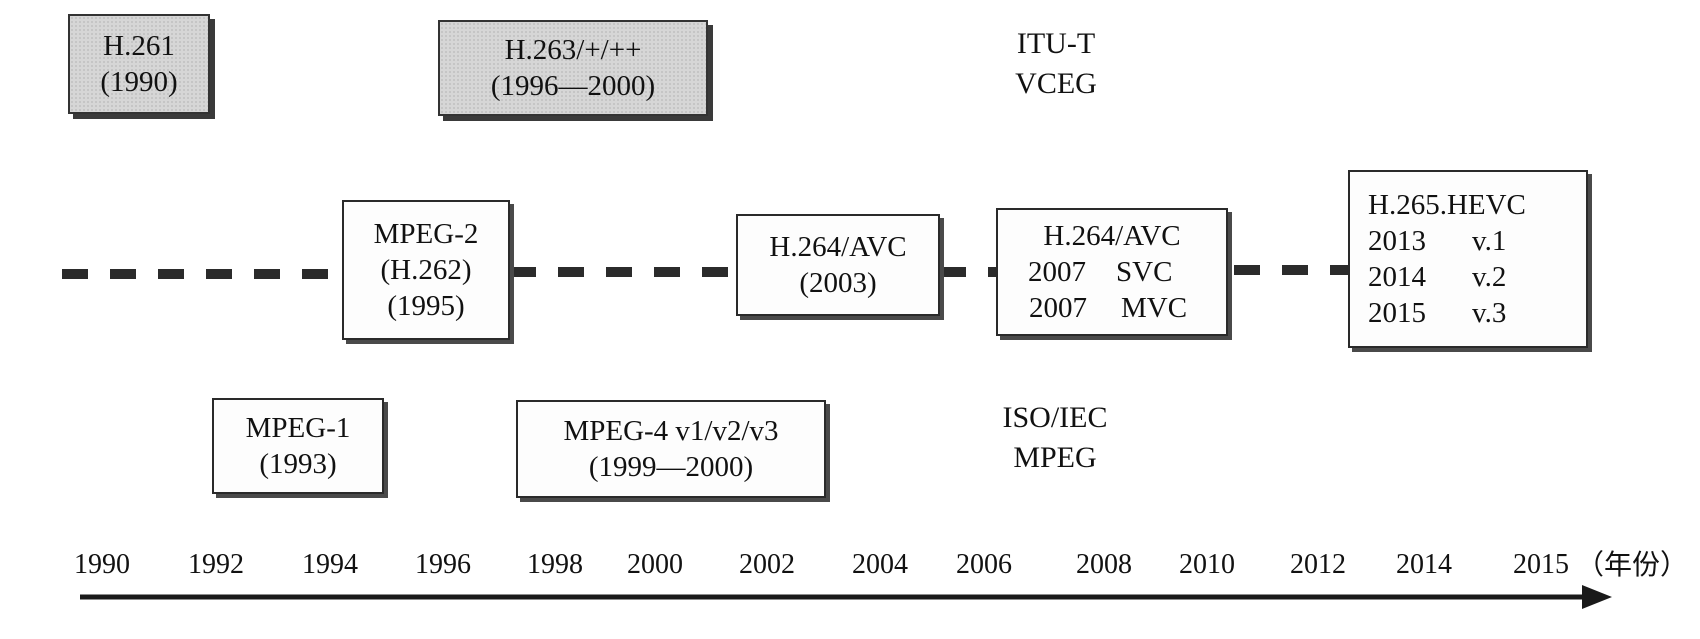  I want to click on mpeg2-box: MPEG-2 (H.262) (1995), so click(426, 270).